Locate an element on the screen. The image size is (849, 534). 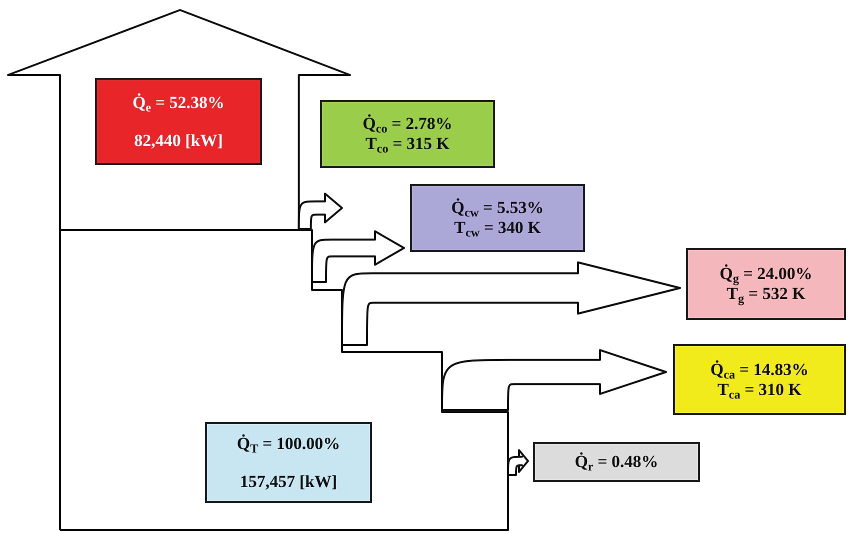
text: 157,457 [kW] is located at coordinates (289, 482).